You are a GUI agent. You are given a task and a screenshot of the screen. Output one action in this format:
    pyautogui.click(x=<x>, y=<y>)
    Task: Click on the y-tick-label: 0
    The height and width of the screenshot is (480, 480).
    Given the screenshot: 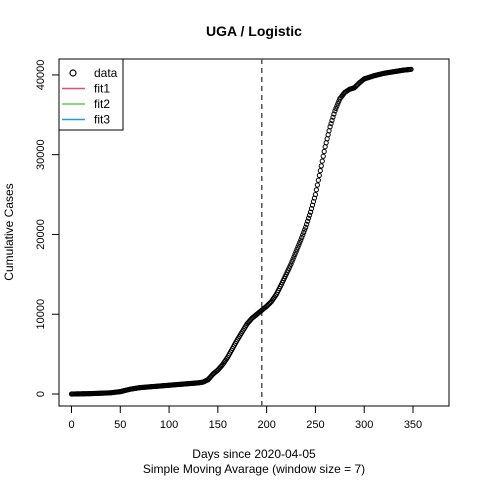 What is the action you would take?
    pyautogui.click(x=41, y=394)
    